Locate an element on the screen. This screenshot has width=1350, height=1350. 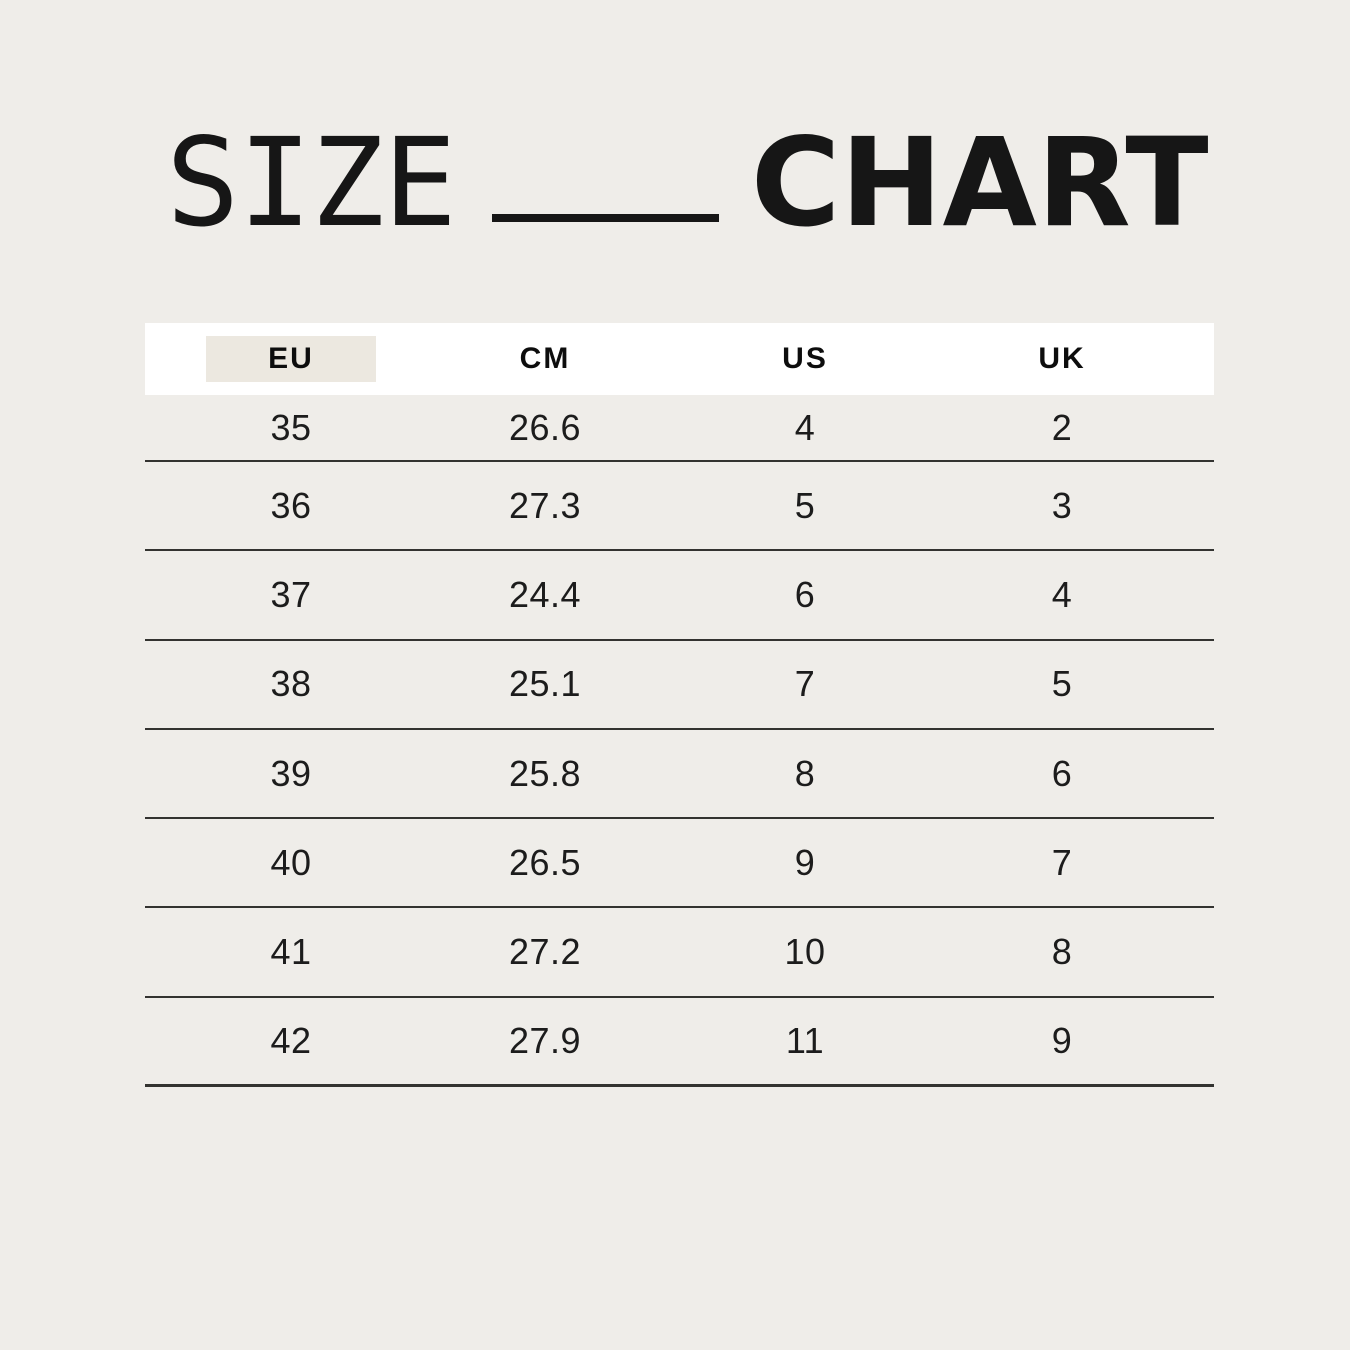
table-cell-eu: 38 is located at coordinates (291, 684).